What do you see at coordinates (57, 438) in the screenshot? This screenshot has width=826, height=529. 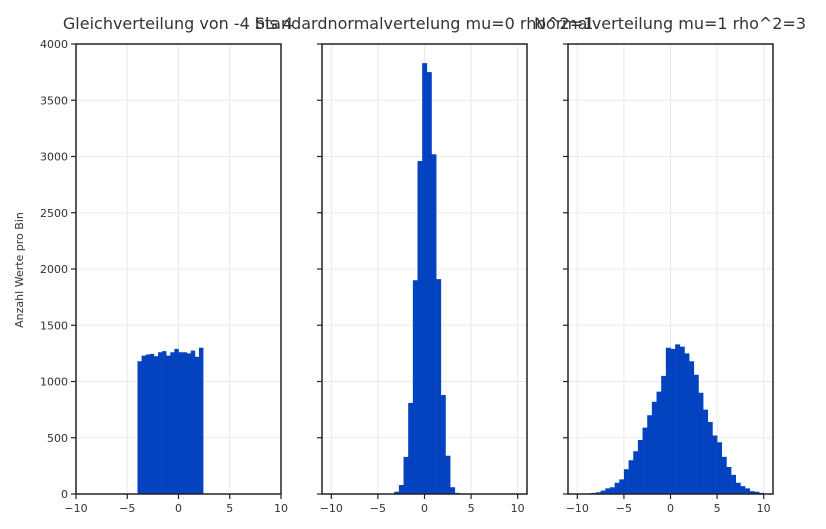 I see `y-tick-label: 500` at bounding box center [57, 438].